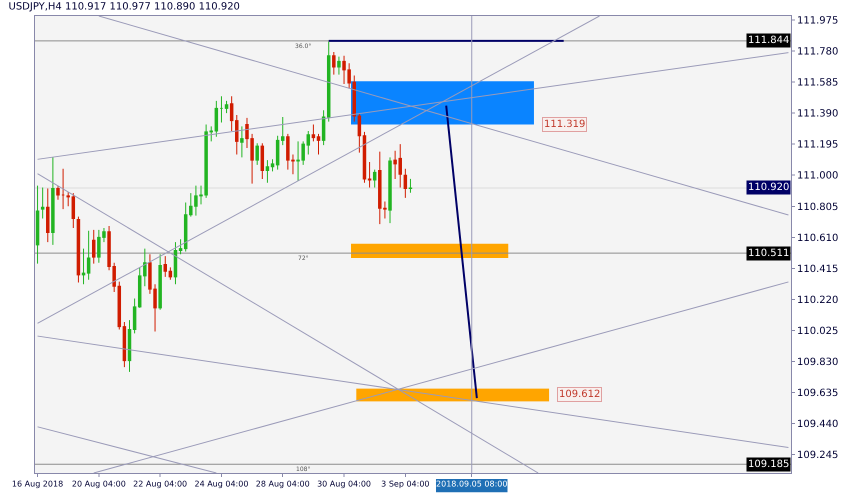 The width and height of the screenshot is (850, 501). What do you see at coordinates (124, 7) in the screenshot?
I see `chart-title: USDJPY,H4 110.917 110.977 110.890 110.920` at bounding box center [124, 7].